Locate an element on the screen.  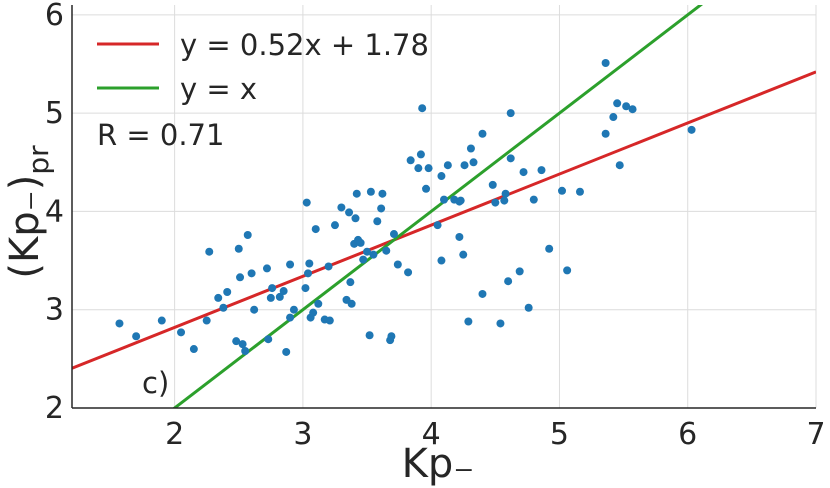
y-tick-label: 5 is located at coordinates (54, 113).